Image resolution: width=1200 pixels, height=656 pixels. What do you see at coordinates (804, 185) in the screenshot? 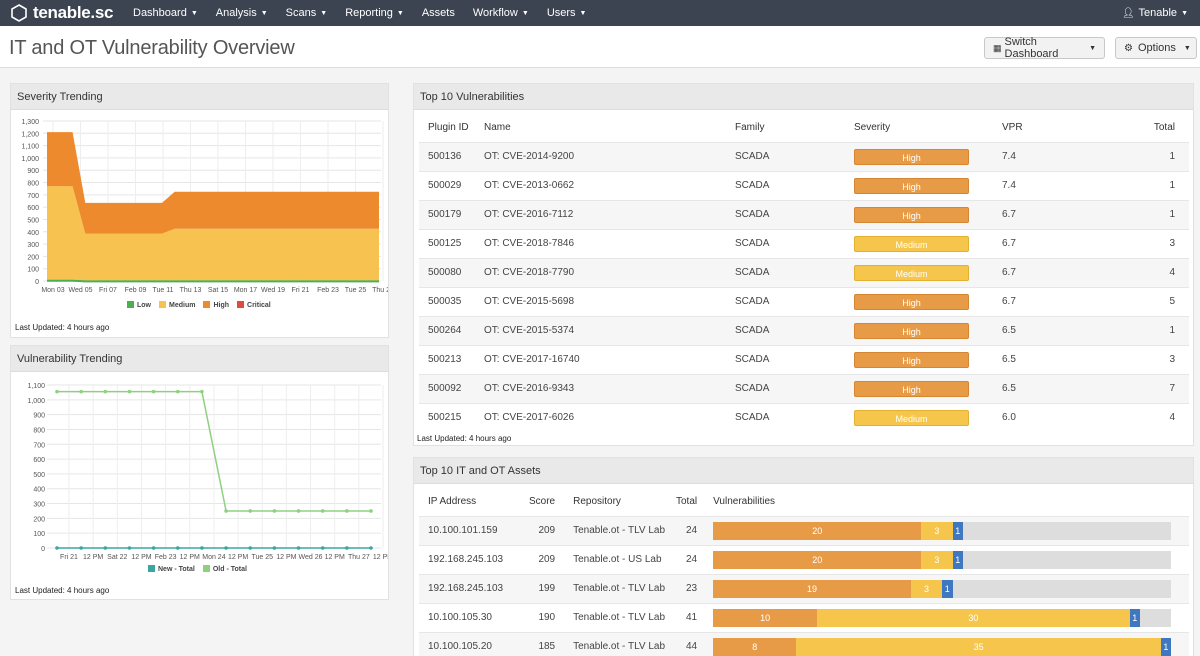
I see `table-row: 500029 OT: CVE-2013-0662 SCADA High 7.4 1` at bounding box center [804, 185].